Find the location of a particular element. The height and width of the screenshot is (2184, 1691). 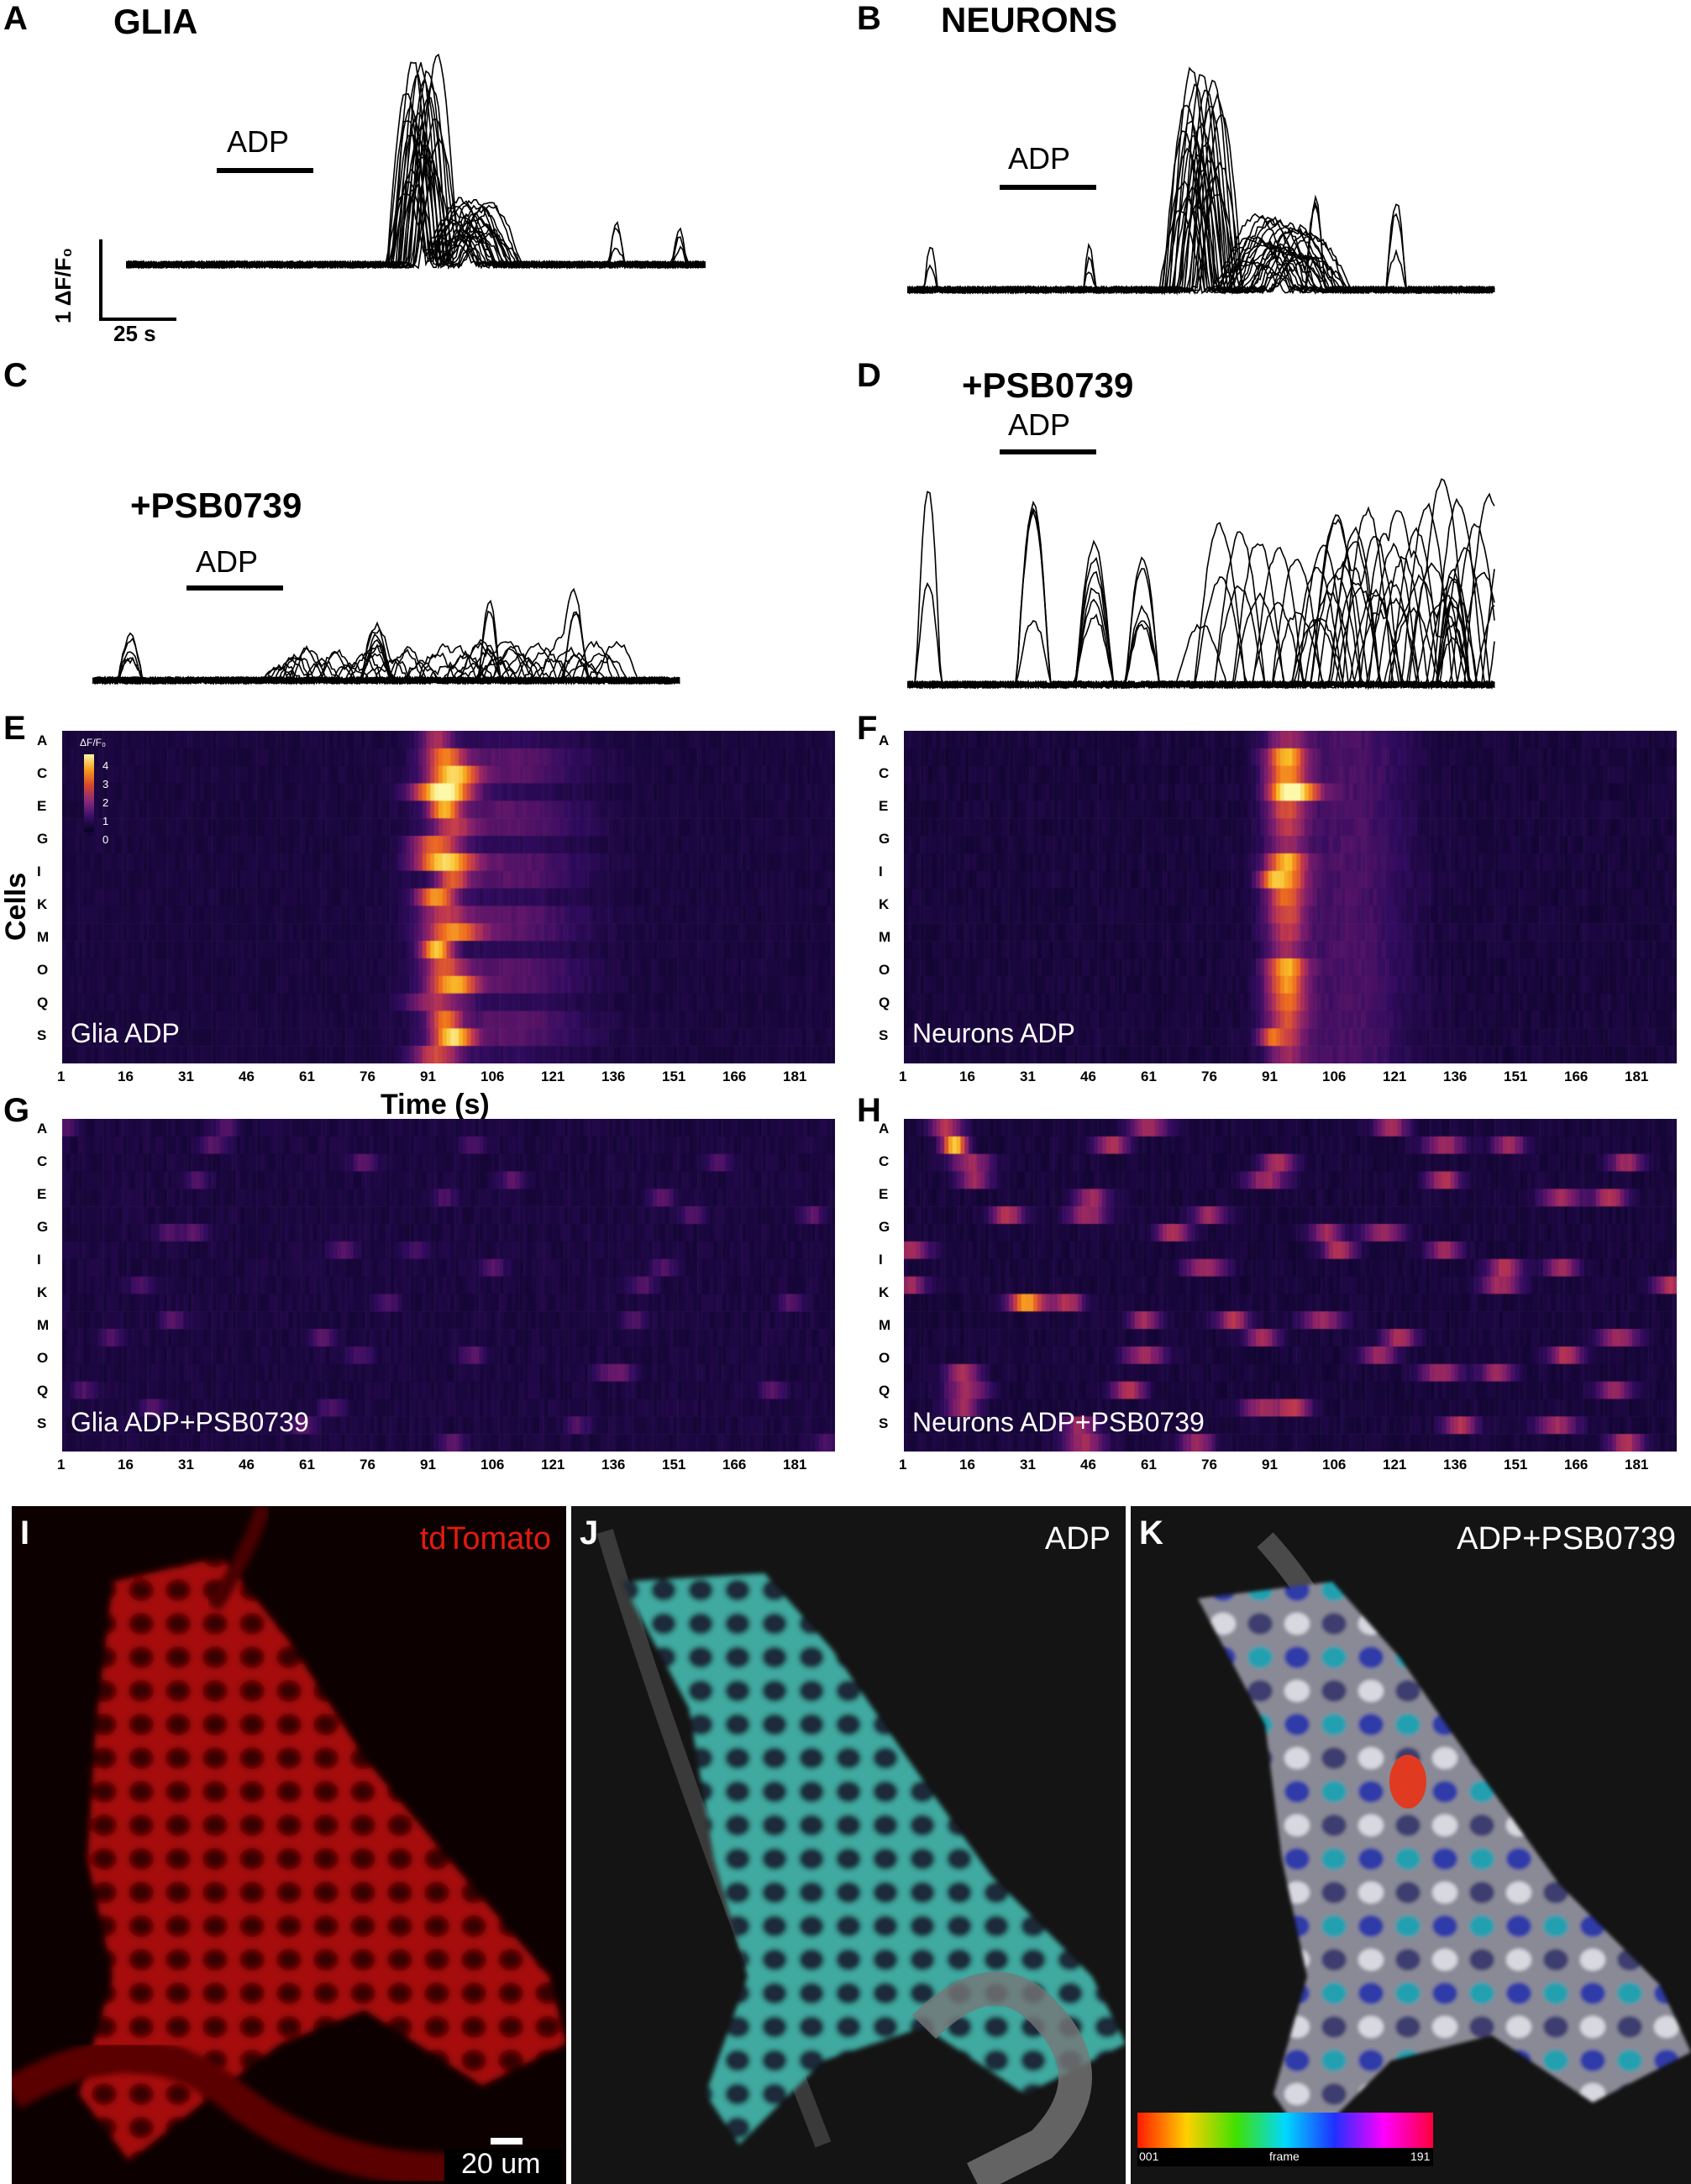

panel-letter-f: F is located at coordinates (867, 728).